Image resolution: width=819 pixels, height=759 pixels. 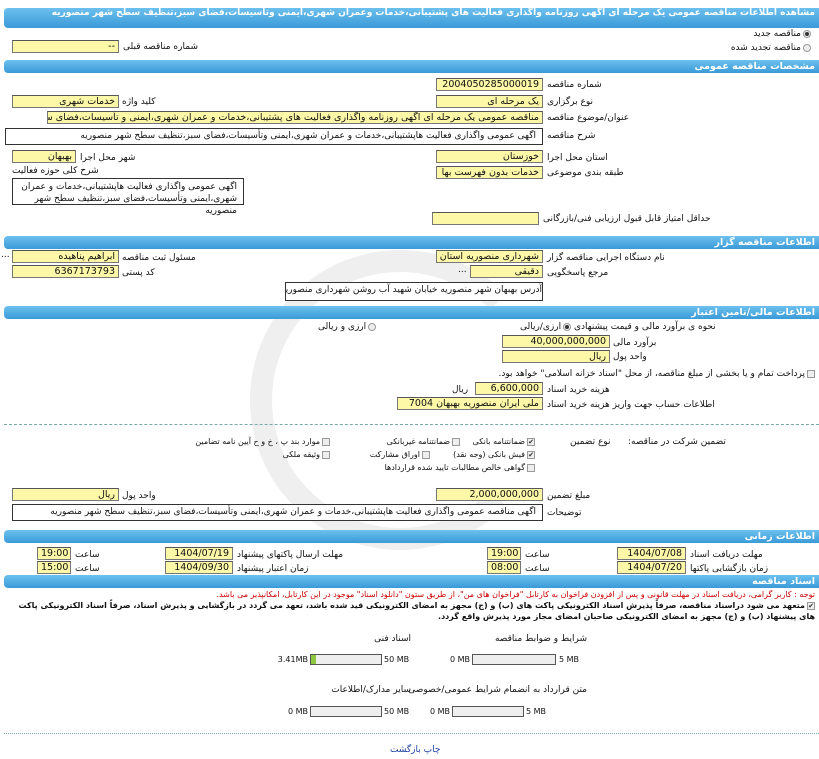 I want to click on progress-other, so click(x=346, y=711).